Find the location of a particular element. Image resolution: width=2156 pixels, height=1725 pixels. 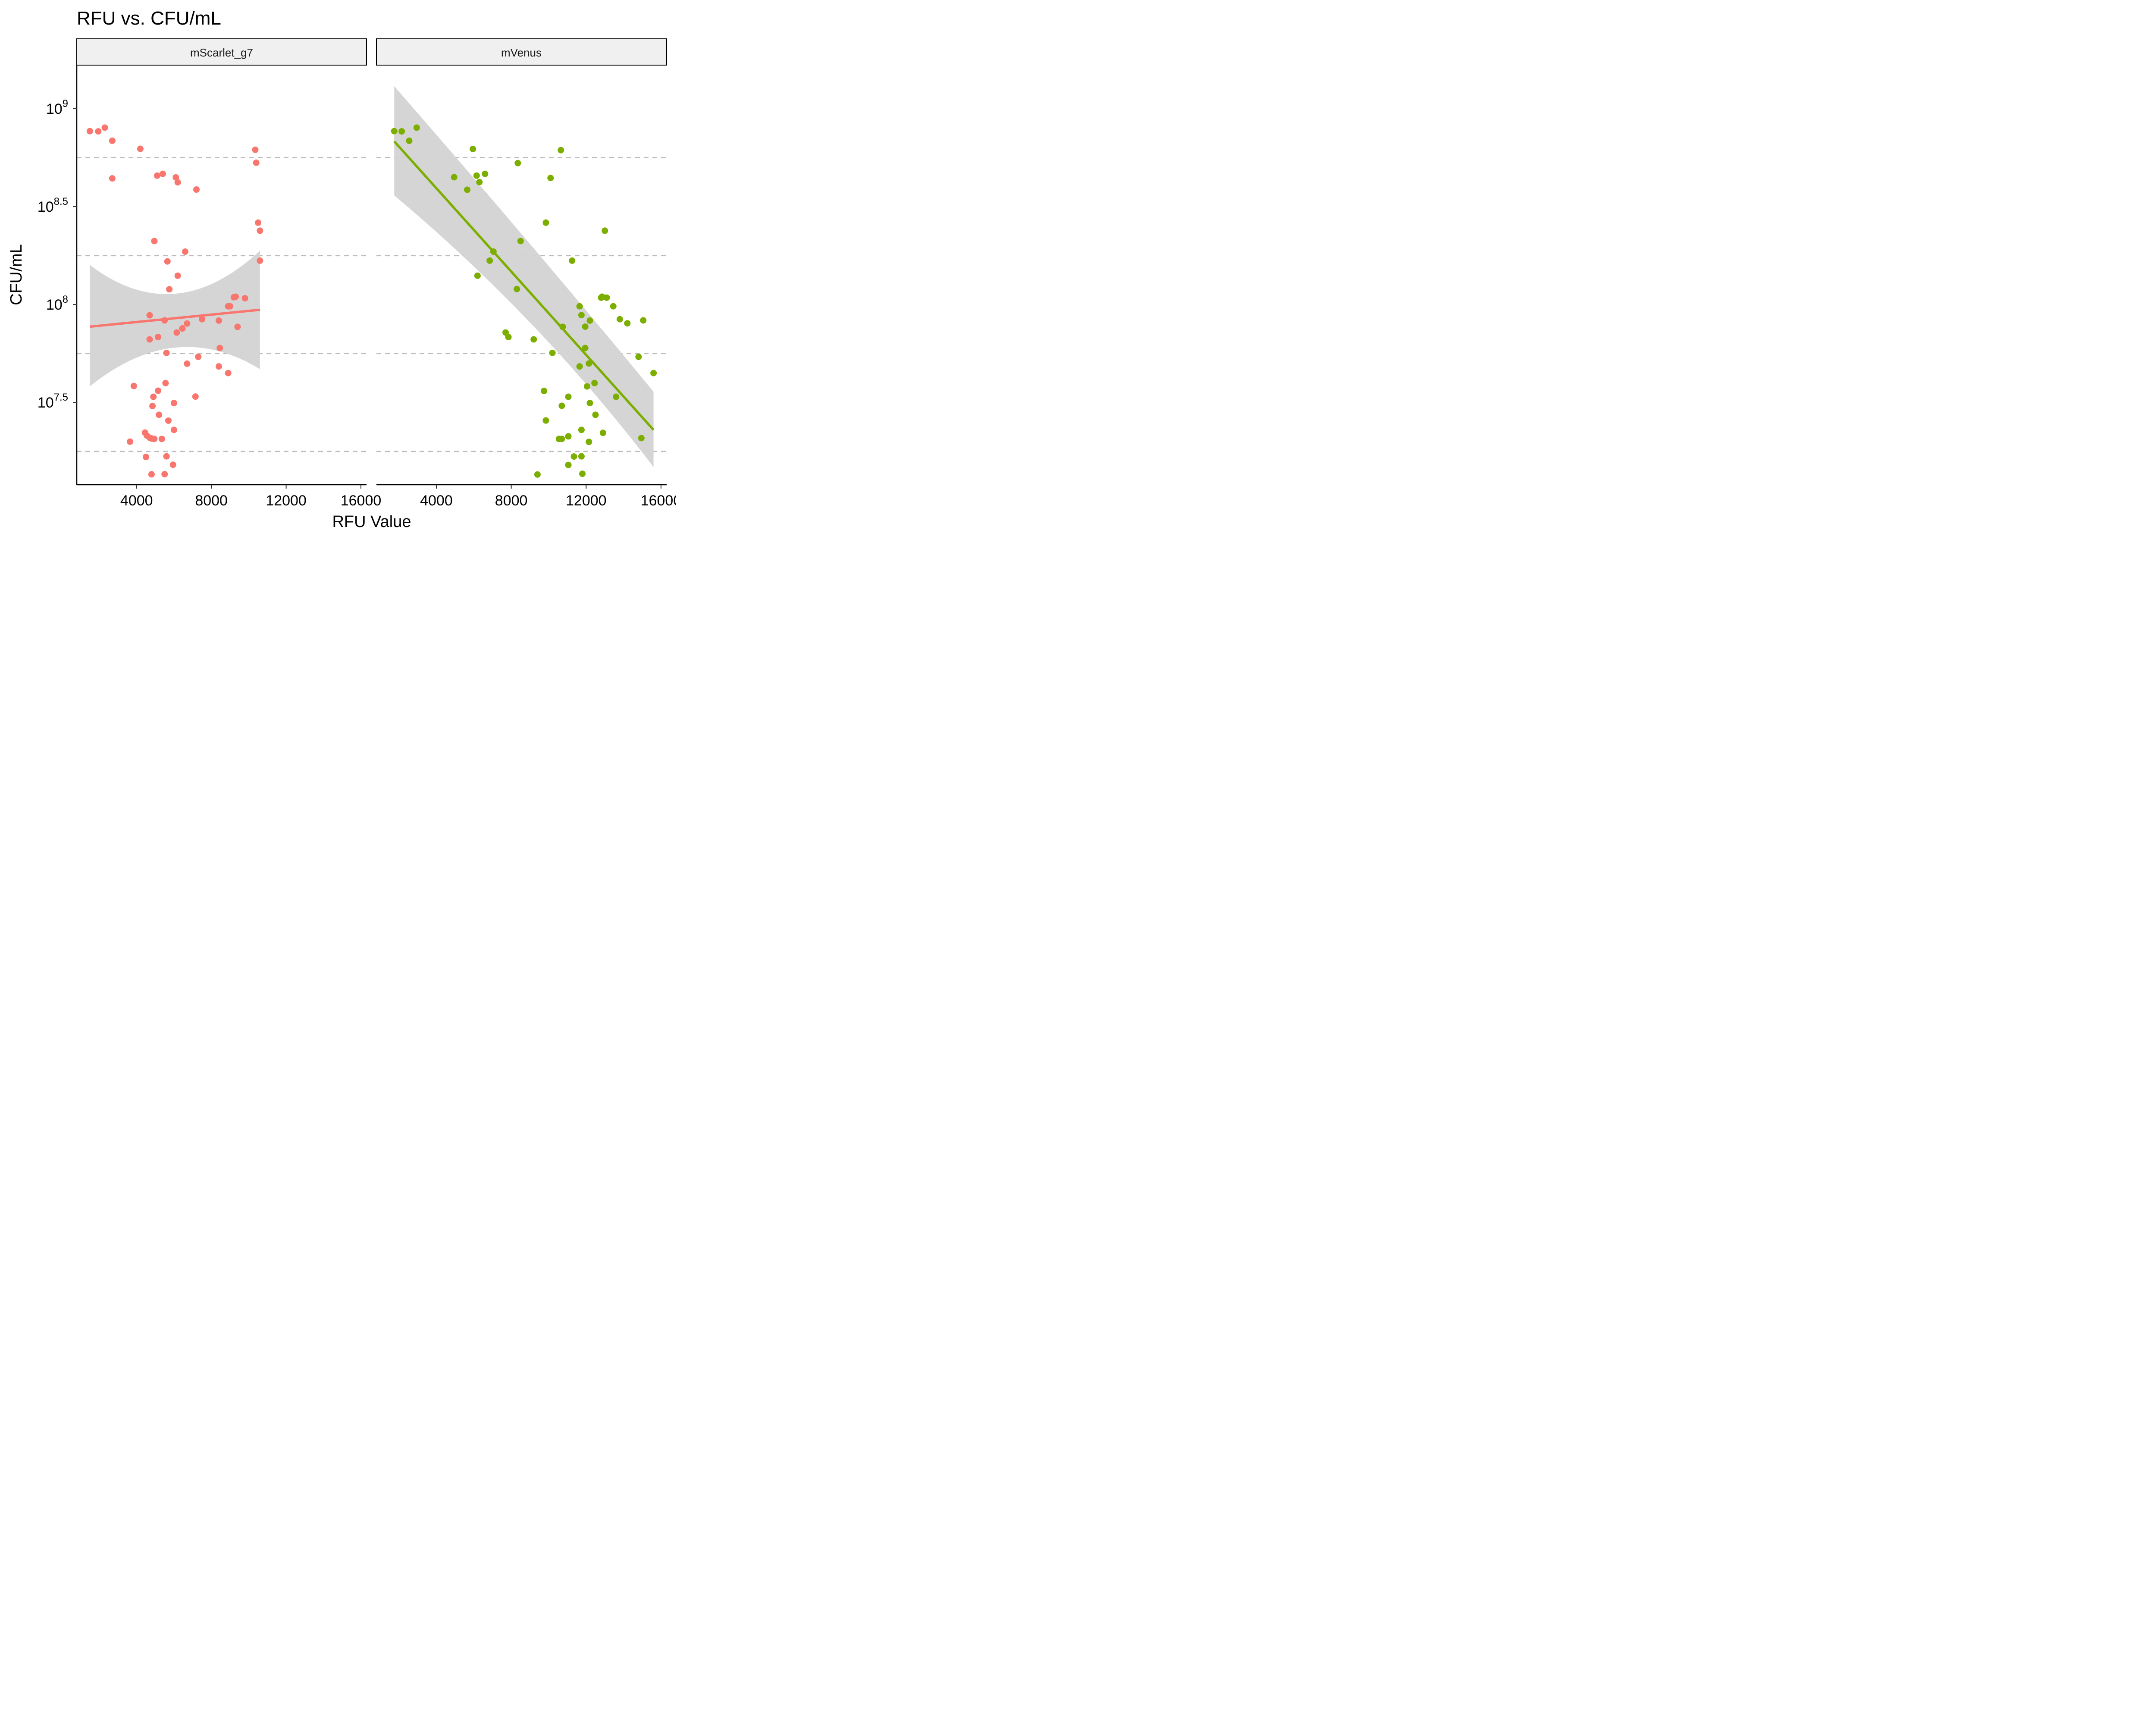

strip-label-mscarlet: mScarlet_g7 is located at coordinates (222, 52).